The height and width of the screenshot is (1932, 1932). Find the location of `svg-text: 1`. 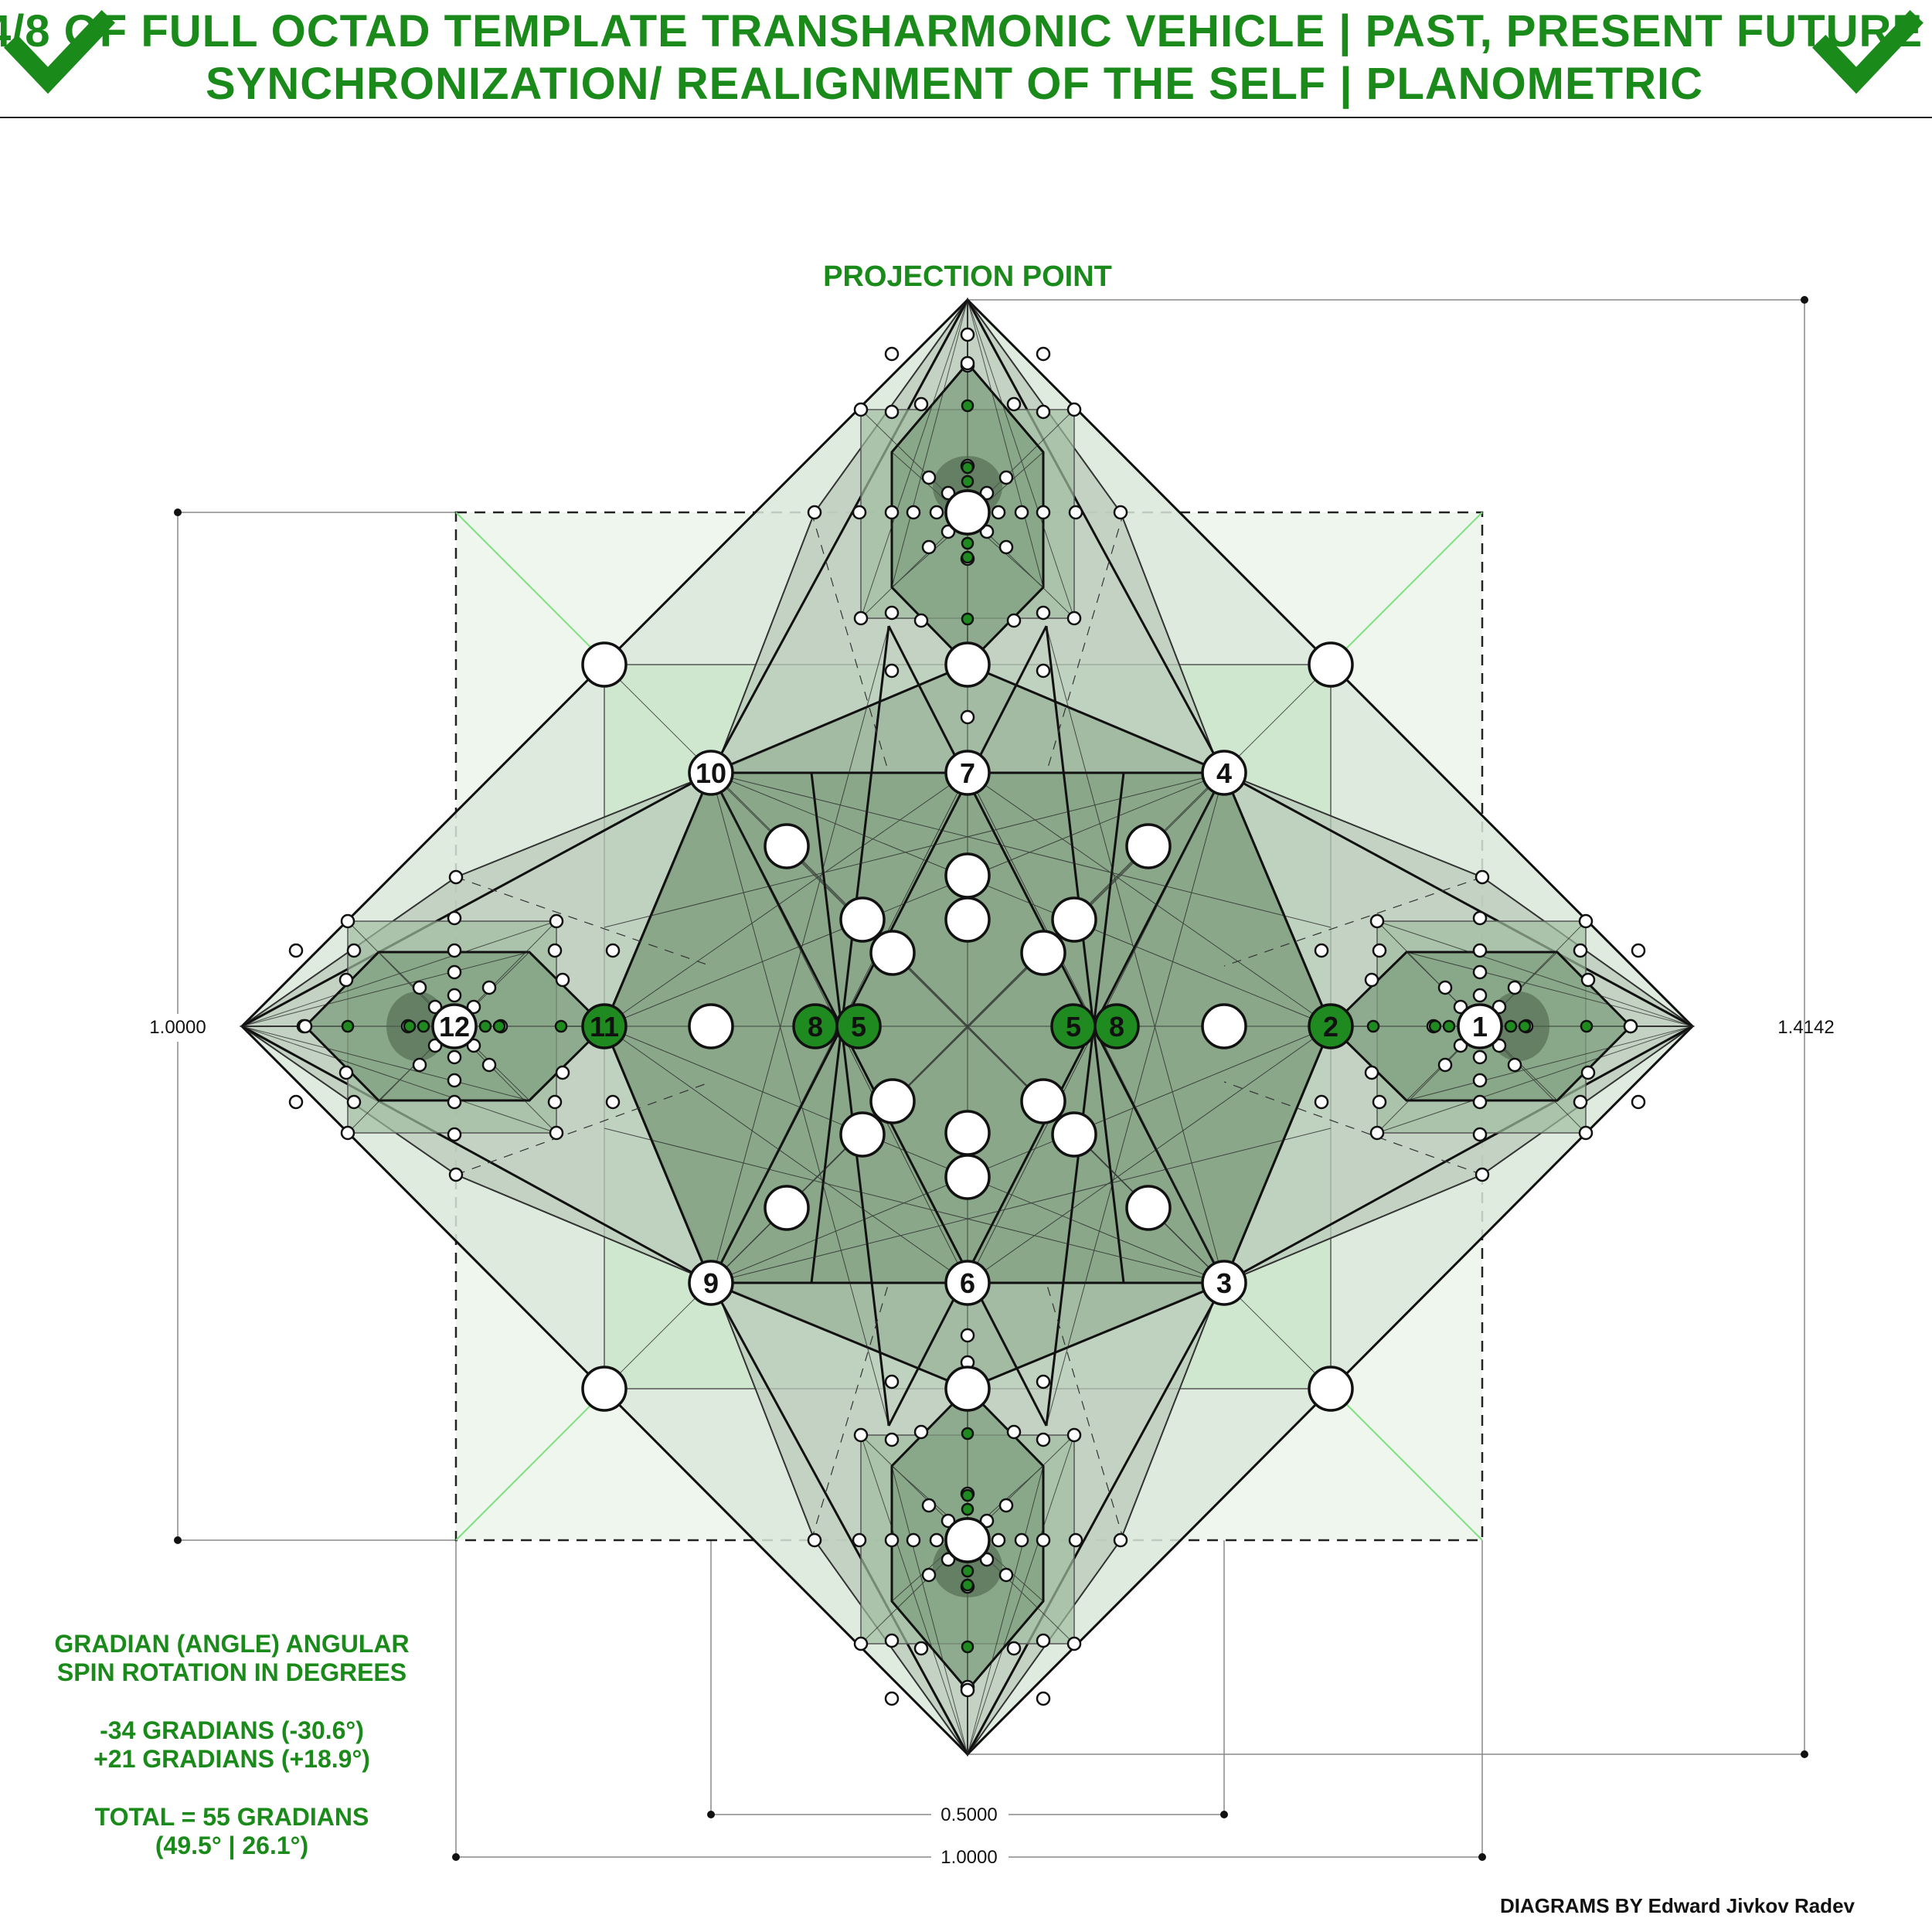

svg-text: 1 is located at coordinates (1480, 1027).